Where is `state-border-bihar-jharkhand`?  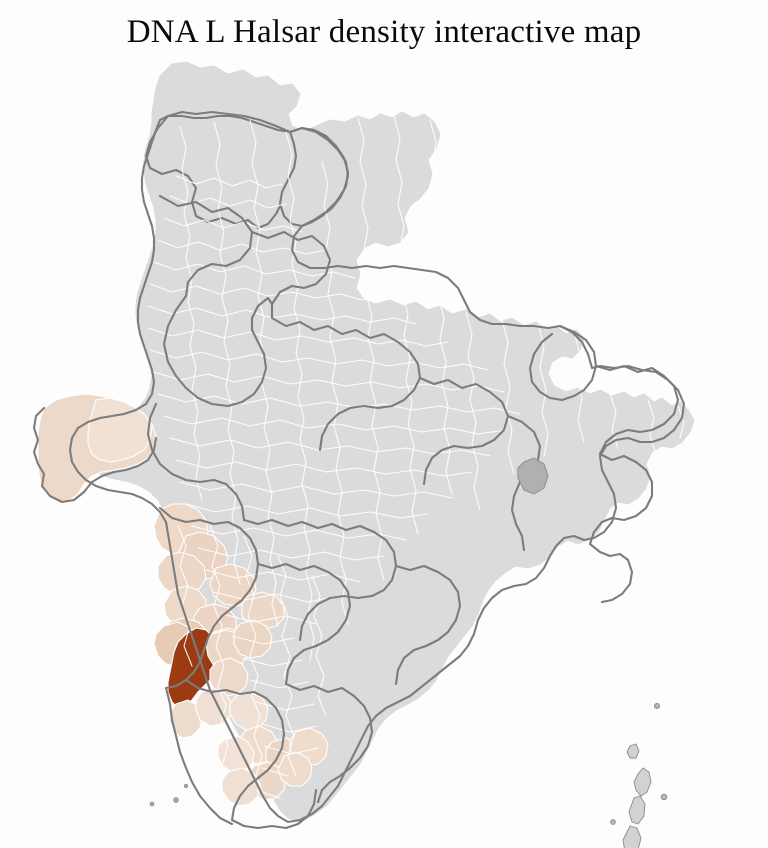 state-border-bihar-jharkhand is located at coordinates (464, 431).